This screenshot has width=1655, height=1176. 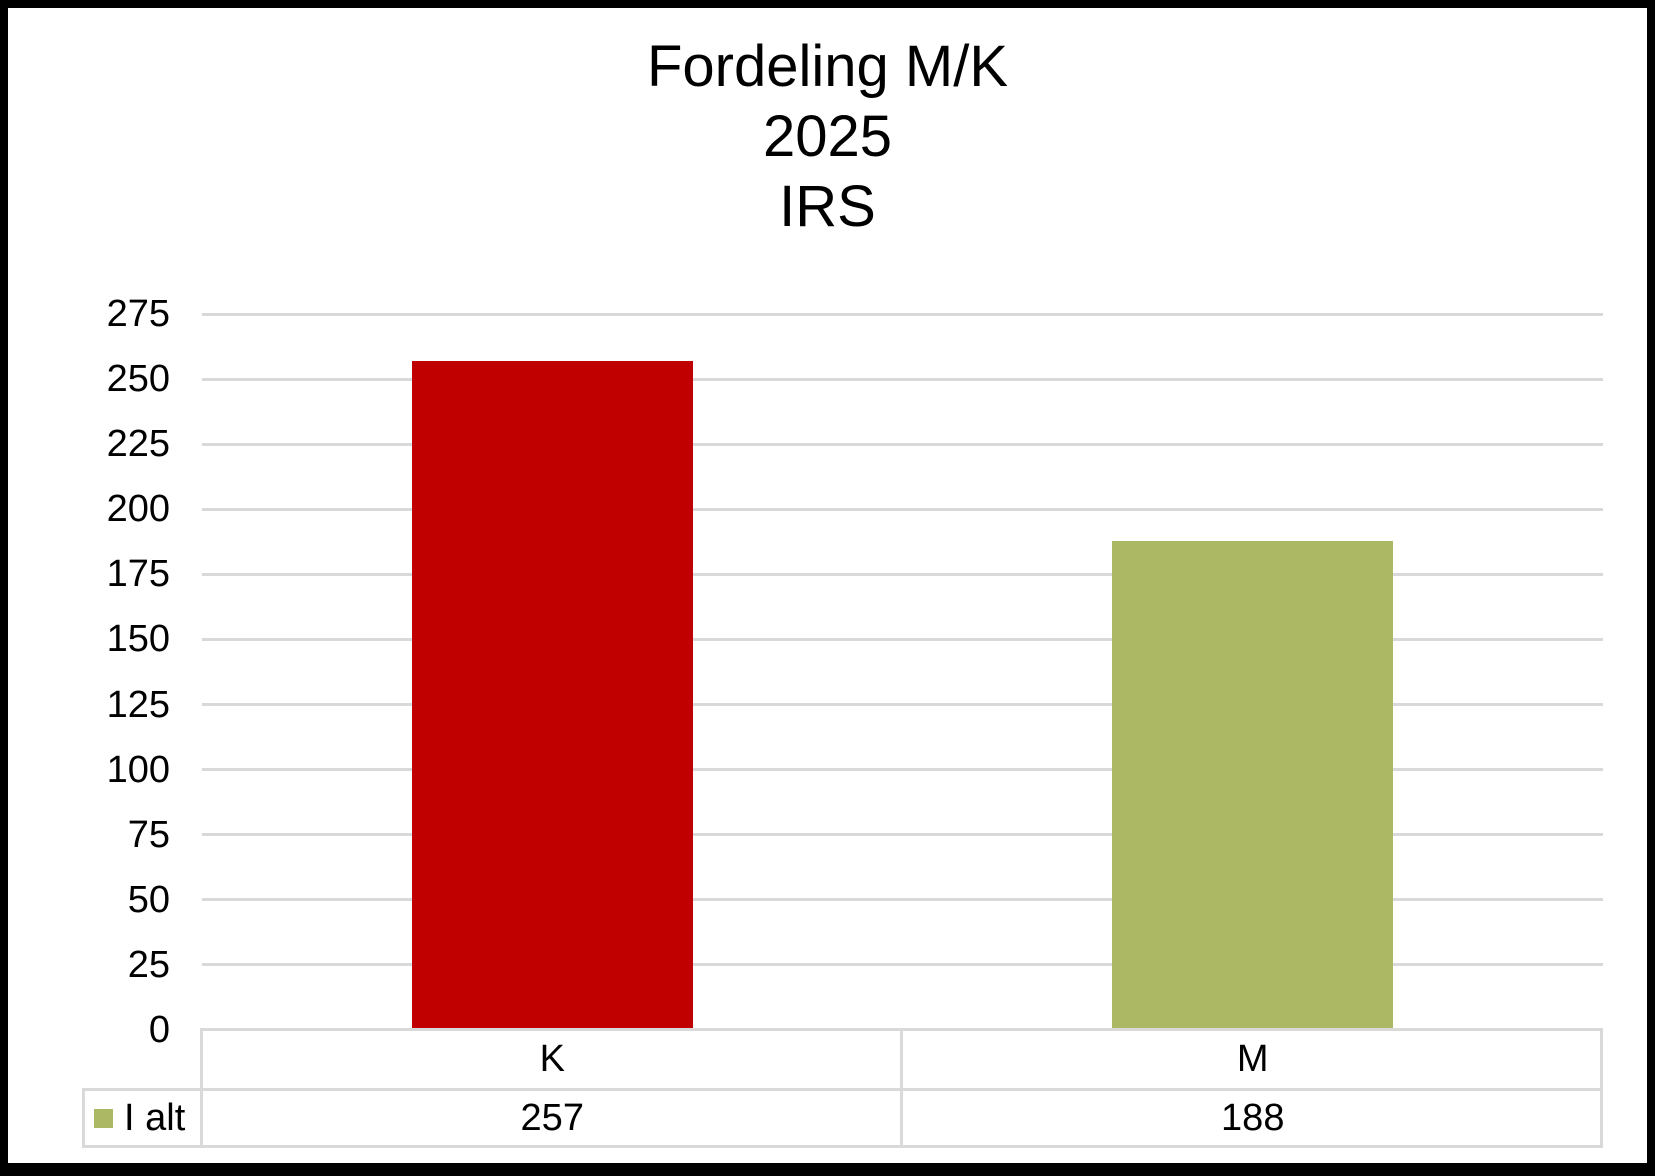 What do you see at coordinates (138, 769) in the screenshot?
I see `y-tick-label-100: 100` at bounding box center [138, 769].